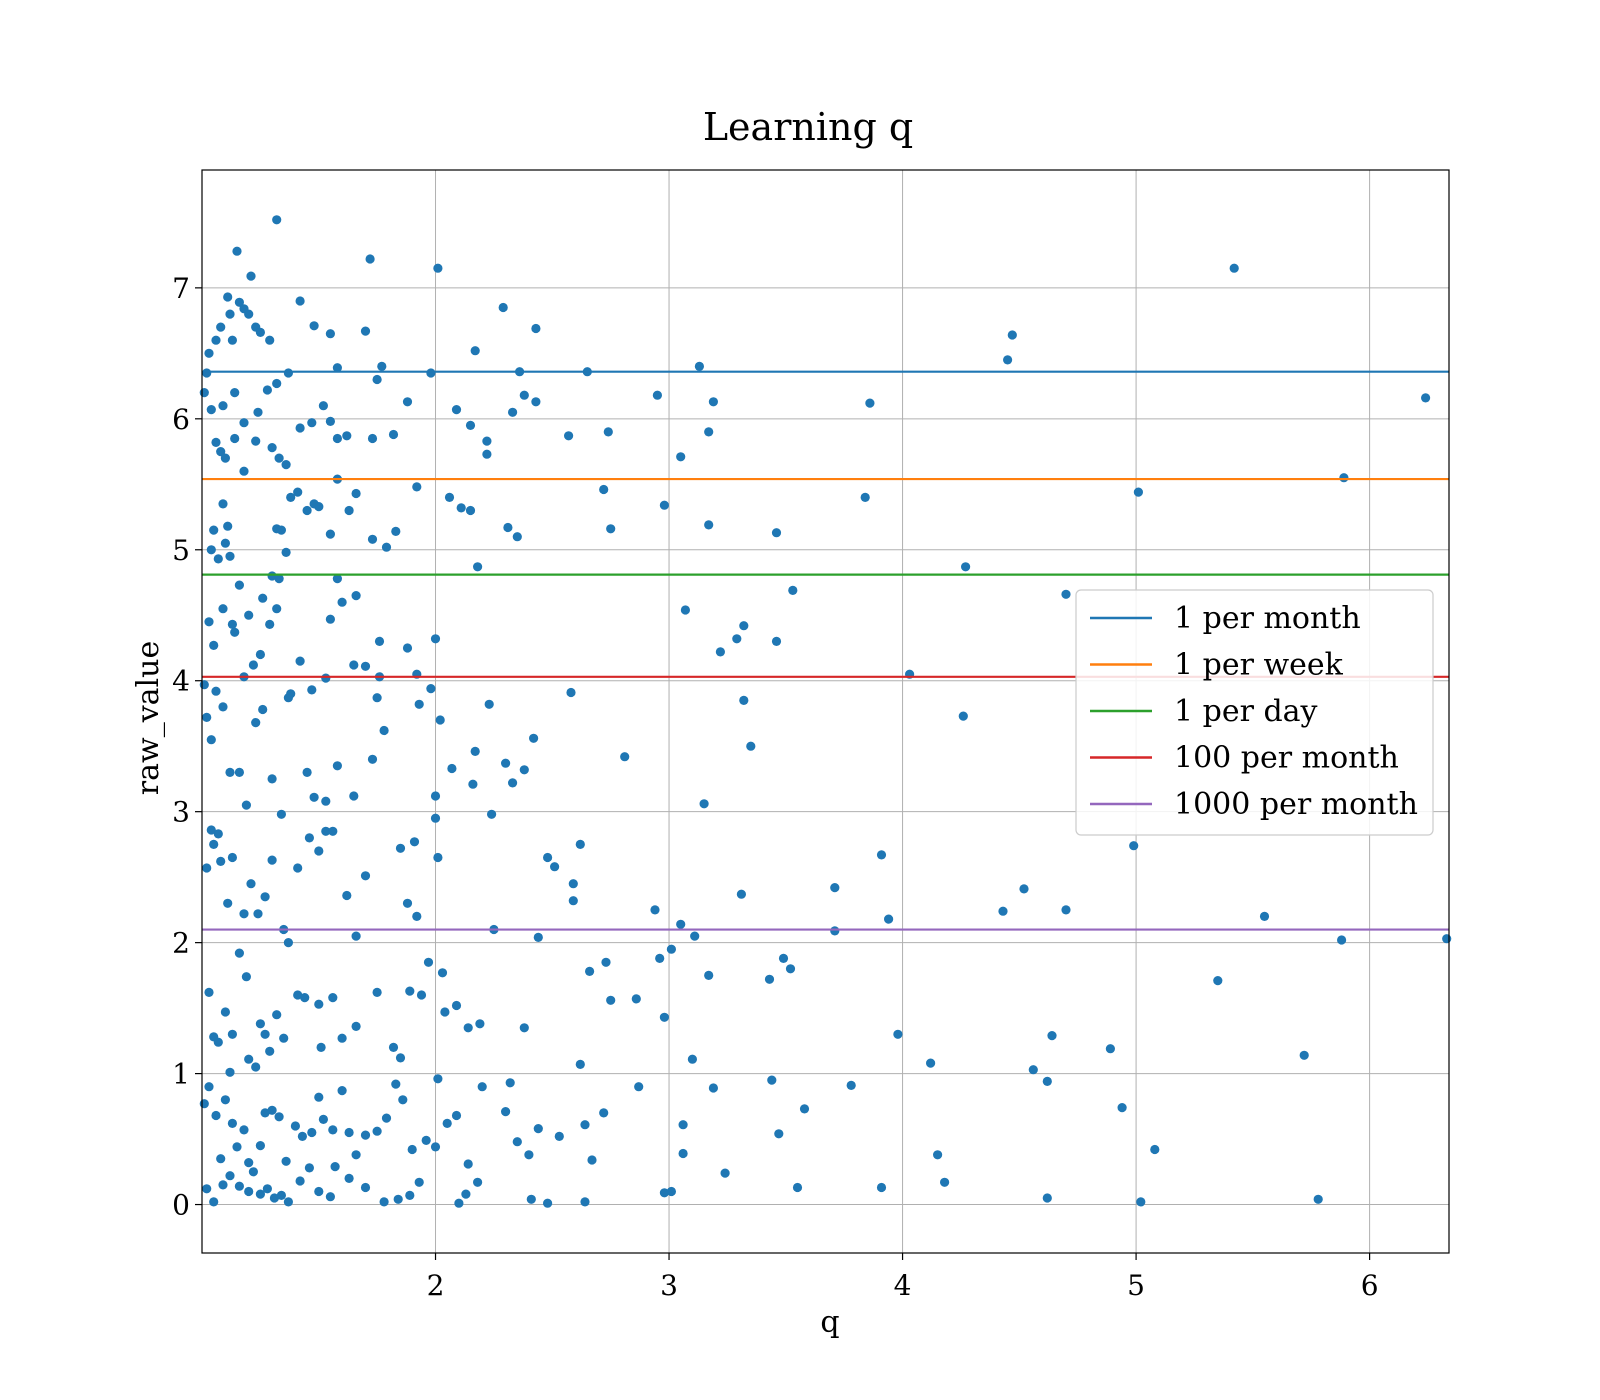 Image resolution: width=1600 pixels, height=1400 pixels. What do you see at coordinates (181, 550) in the screenshot?
I see `y-tick-label: 5` at bounding box center [181, 550].